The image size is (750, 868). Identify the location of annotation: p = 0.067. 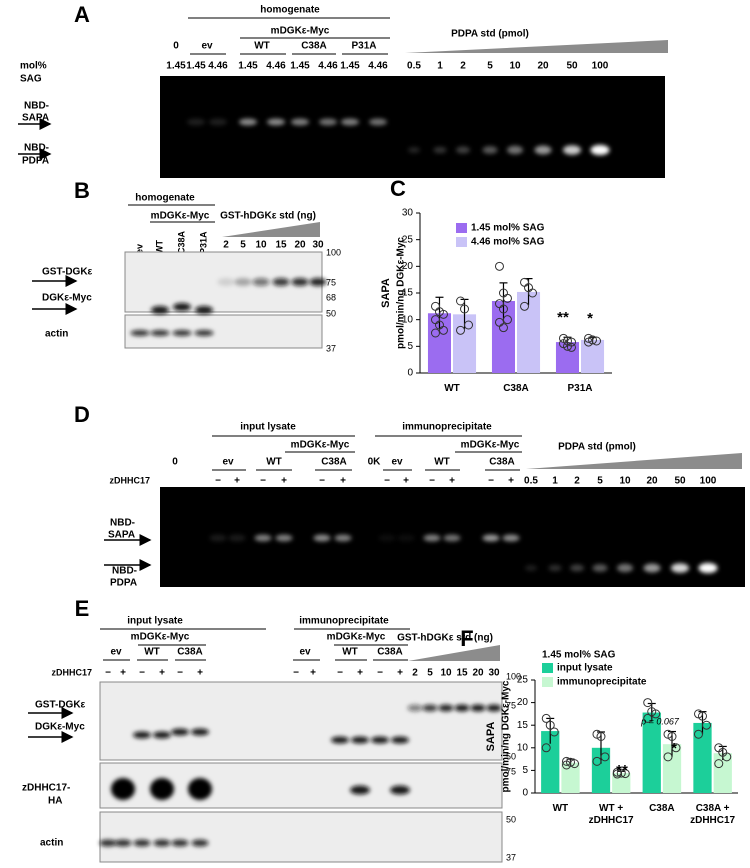
(660, 721).